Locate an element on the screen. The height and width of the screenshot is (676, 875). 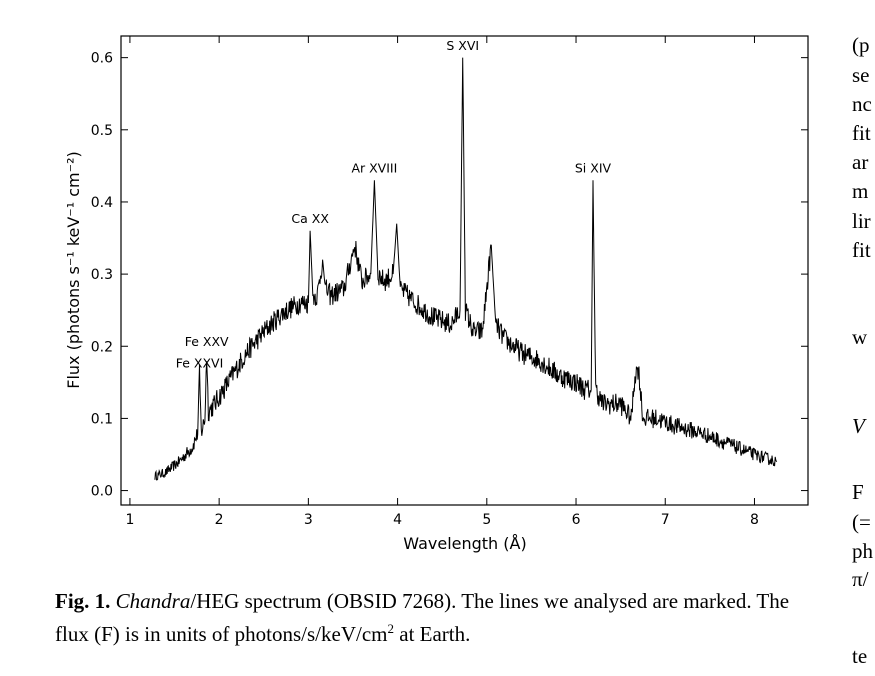
caption-superscript: 2 is located at coordinates (391, 628).